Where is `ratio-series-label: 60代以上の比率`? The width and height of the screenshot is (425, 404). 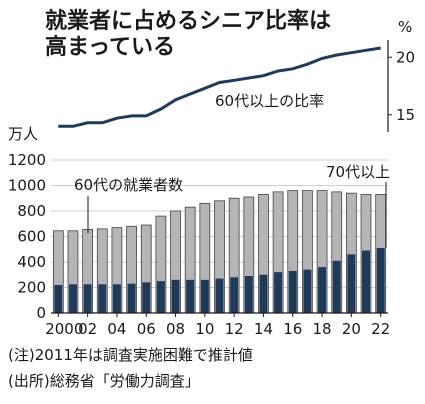 ratio-series-label: 60代以上の比率 is located at coordinates (269, 101).